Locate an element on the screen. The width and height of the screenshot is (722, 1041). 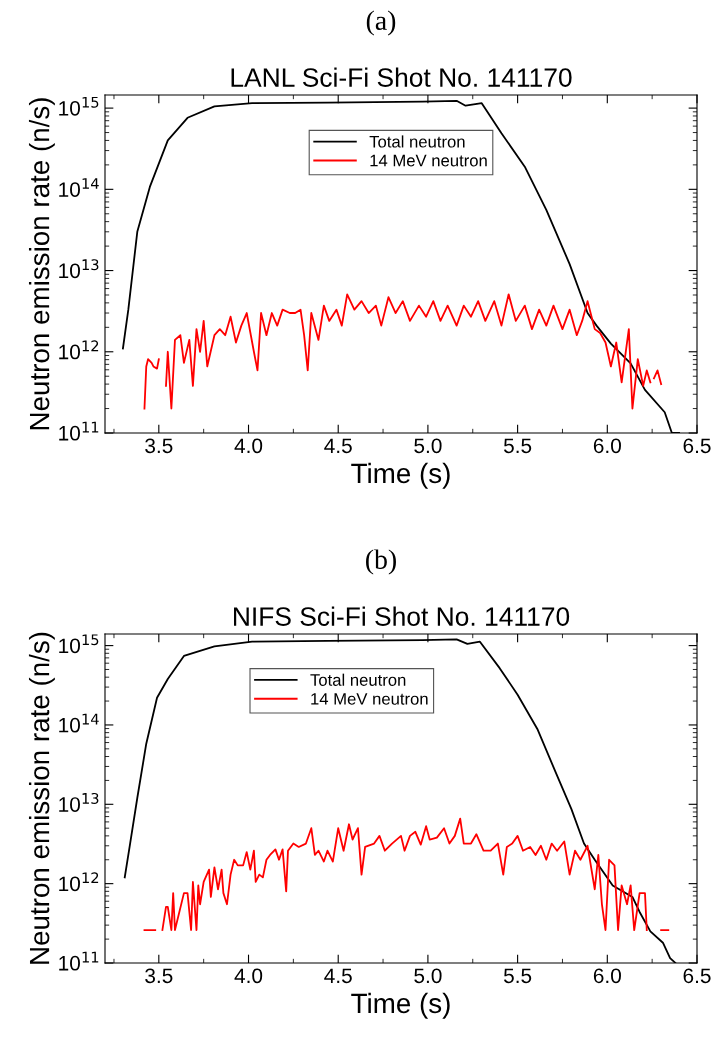
text: (b) is located at coordinates (381, 562).